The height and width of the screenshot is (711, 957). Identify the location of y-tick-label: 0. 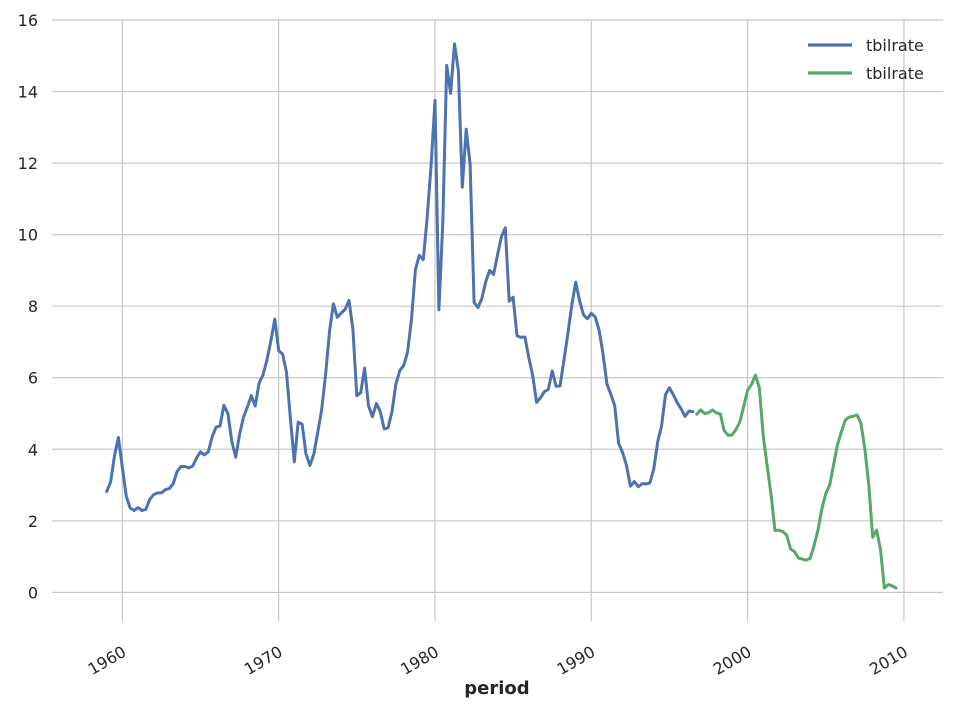
(33, 592).